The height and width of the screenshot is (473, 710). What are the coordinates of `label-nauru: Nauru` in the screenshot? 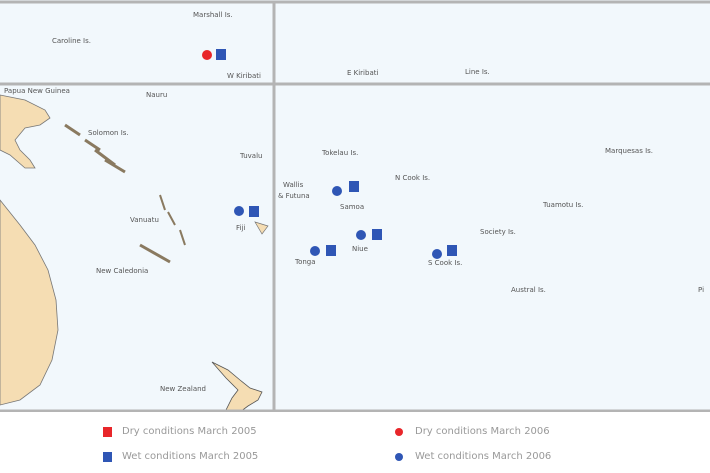 It's located at (156, 95).